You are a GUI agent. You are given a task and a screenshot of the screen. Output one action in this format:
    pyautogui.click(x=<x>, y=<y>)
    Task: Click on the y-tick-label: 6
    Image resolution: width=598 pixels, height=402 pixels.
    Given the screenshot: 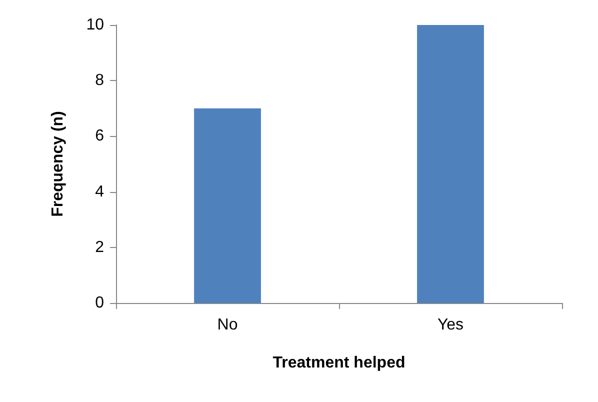 What is the action you would take?
    pyautogui.click(x=99, y=136)
    